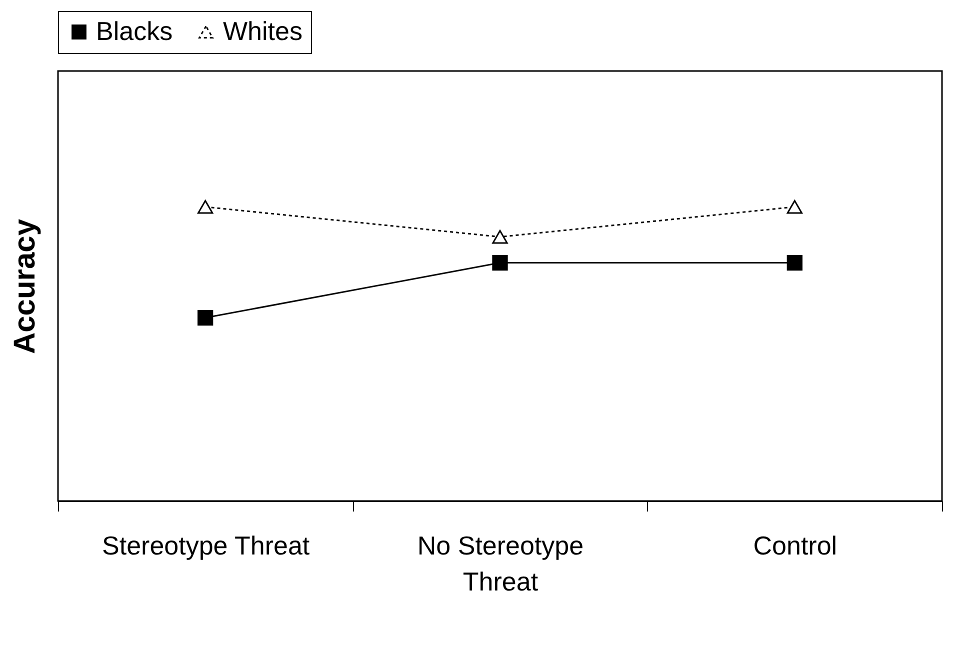 The width and height of the screenshot is (956, 669). What do you see at coordinates (25, 286) in the screenshot?
I see `y-axis-title: Accuracy` at bounding box center [25, 286].